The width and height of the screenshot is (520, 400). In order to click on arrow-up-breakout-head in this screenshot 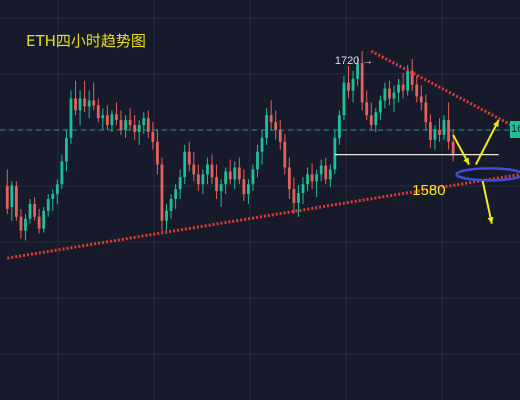, I will do `click(496, 124)`.